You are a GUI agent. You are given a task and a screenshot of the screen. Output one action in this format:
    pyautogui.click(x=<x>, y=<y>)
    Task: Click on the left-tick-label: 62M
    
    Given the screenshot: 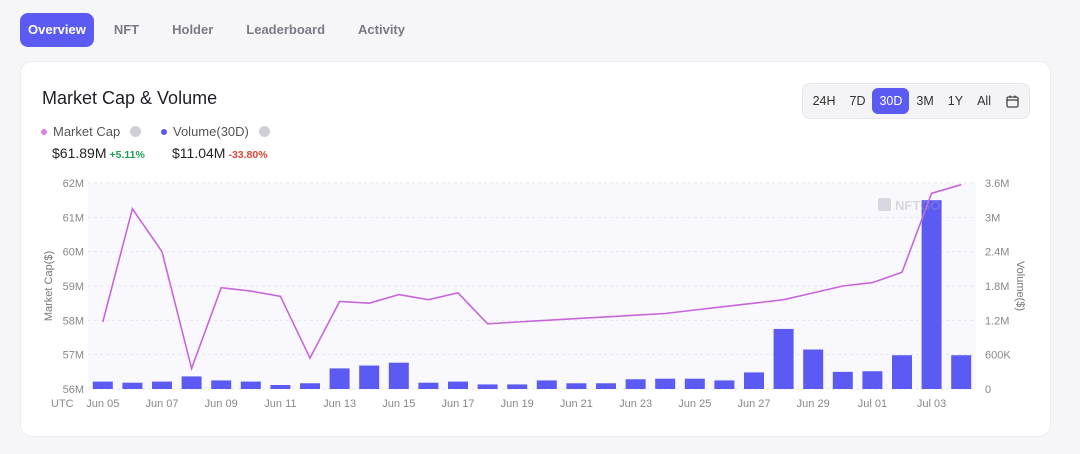 What is the action you would take?
    pyautogui.click(x=73, y=184)
    